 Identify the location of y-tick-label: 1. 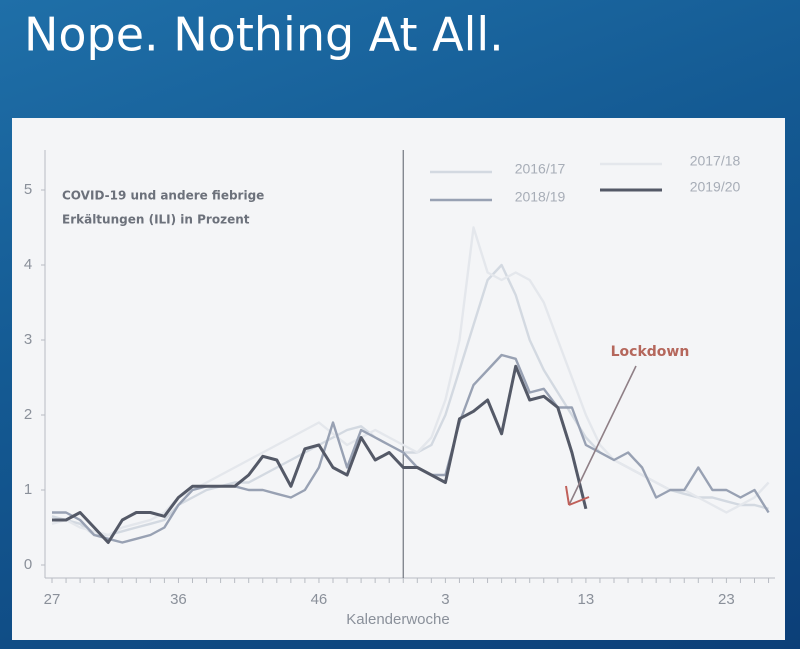
(28, 489).